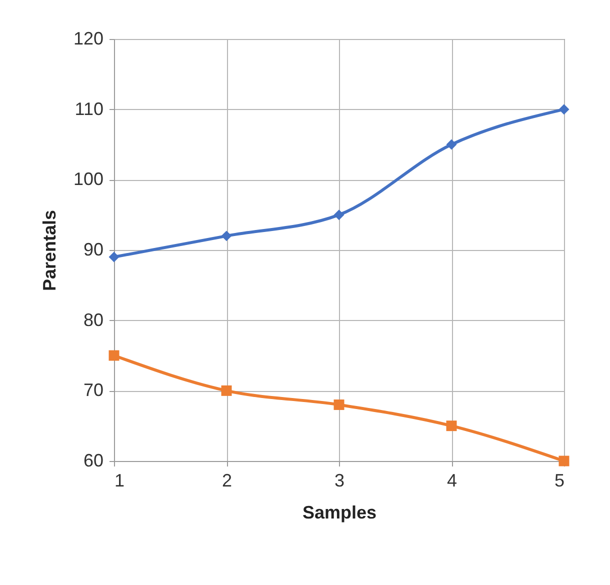  I want to click on x-tick-label: 2, so click(227, 480).